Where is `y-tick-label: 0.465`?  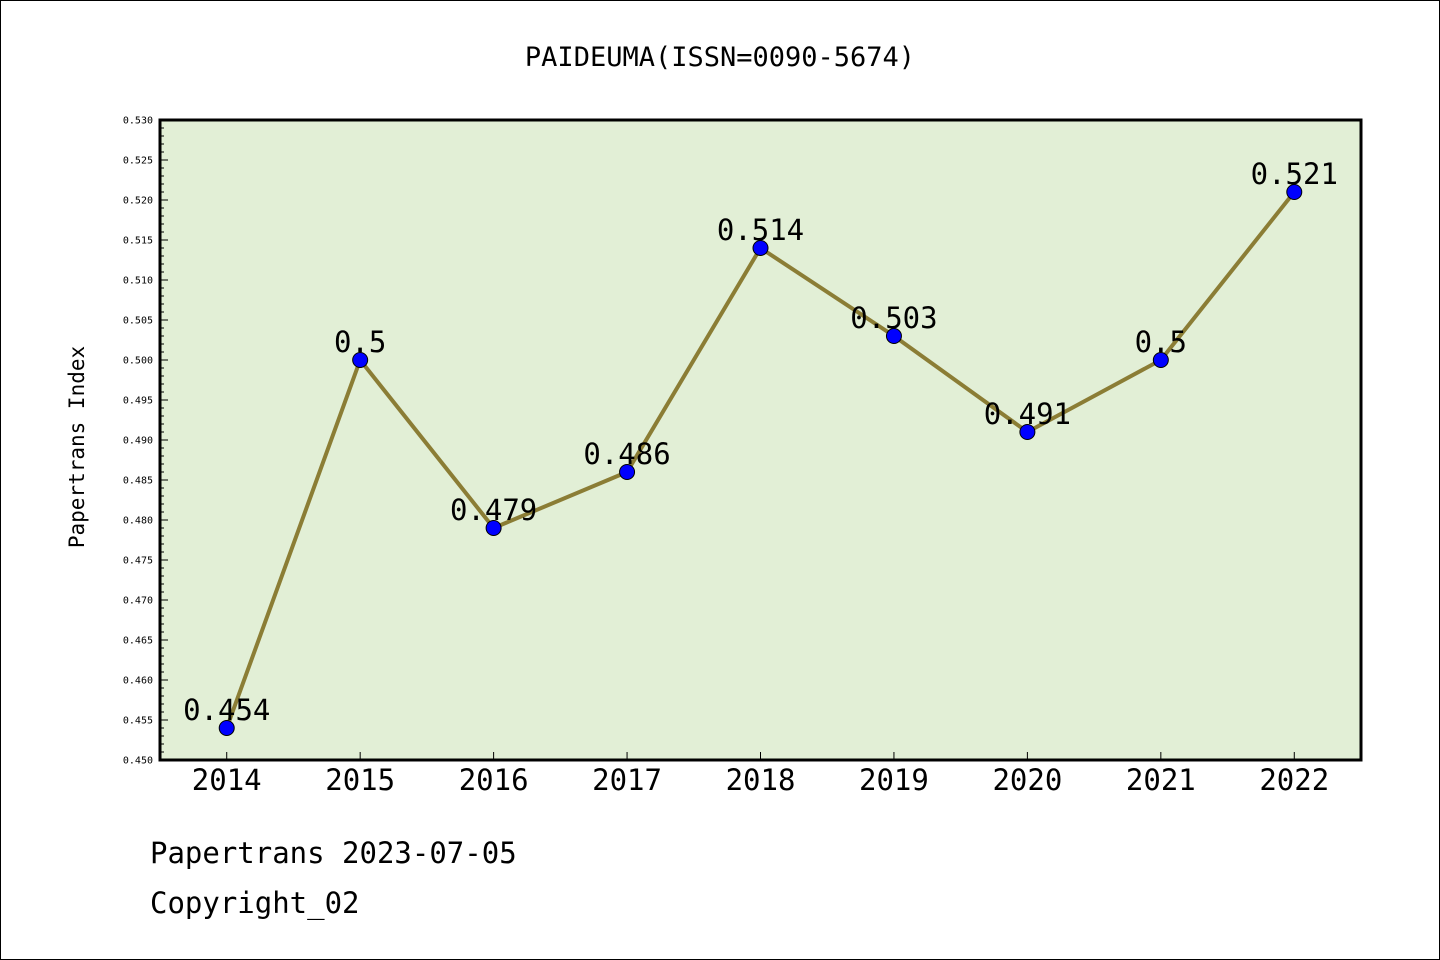 y-tick-label: 0.465 is located at coordinates (138, 641).